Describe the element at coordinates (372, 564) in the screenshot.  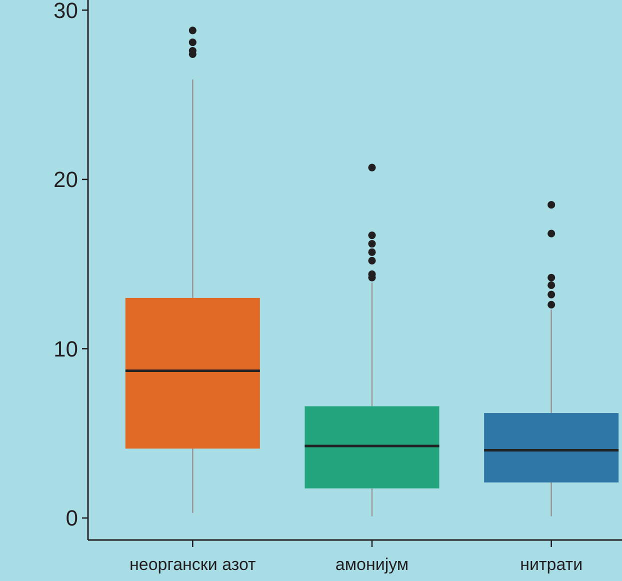
I see `x-tick-label: амонијум` at that location.